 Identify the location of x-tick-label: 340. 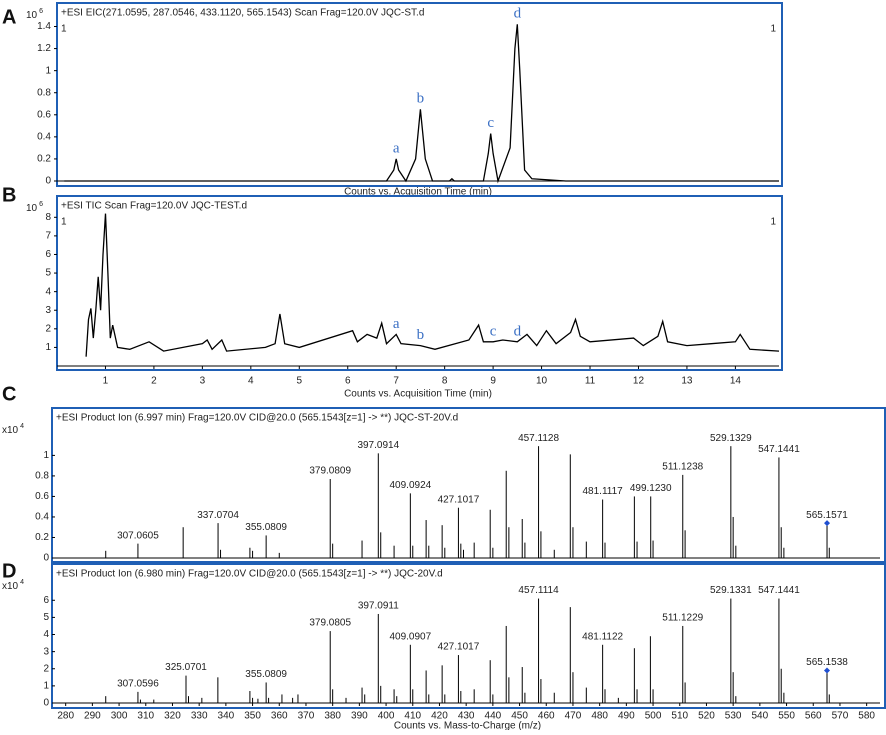
(226, 716).